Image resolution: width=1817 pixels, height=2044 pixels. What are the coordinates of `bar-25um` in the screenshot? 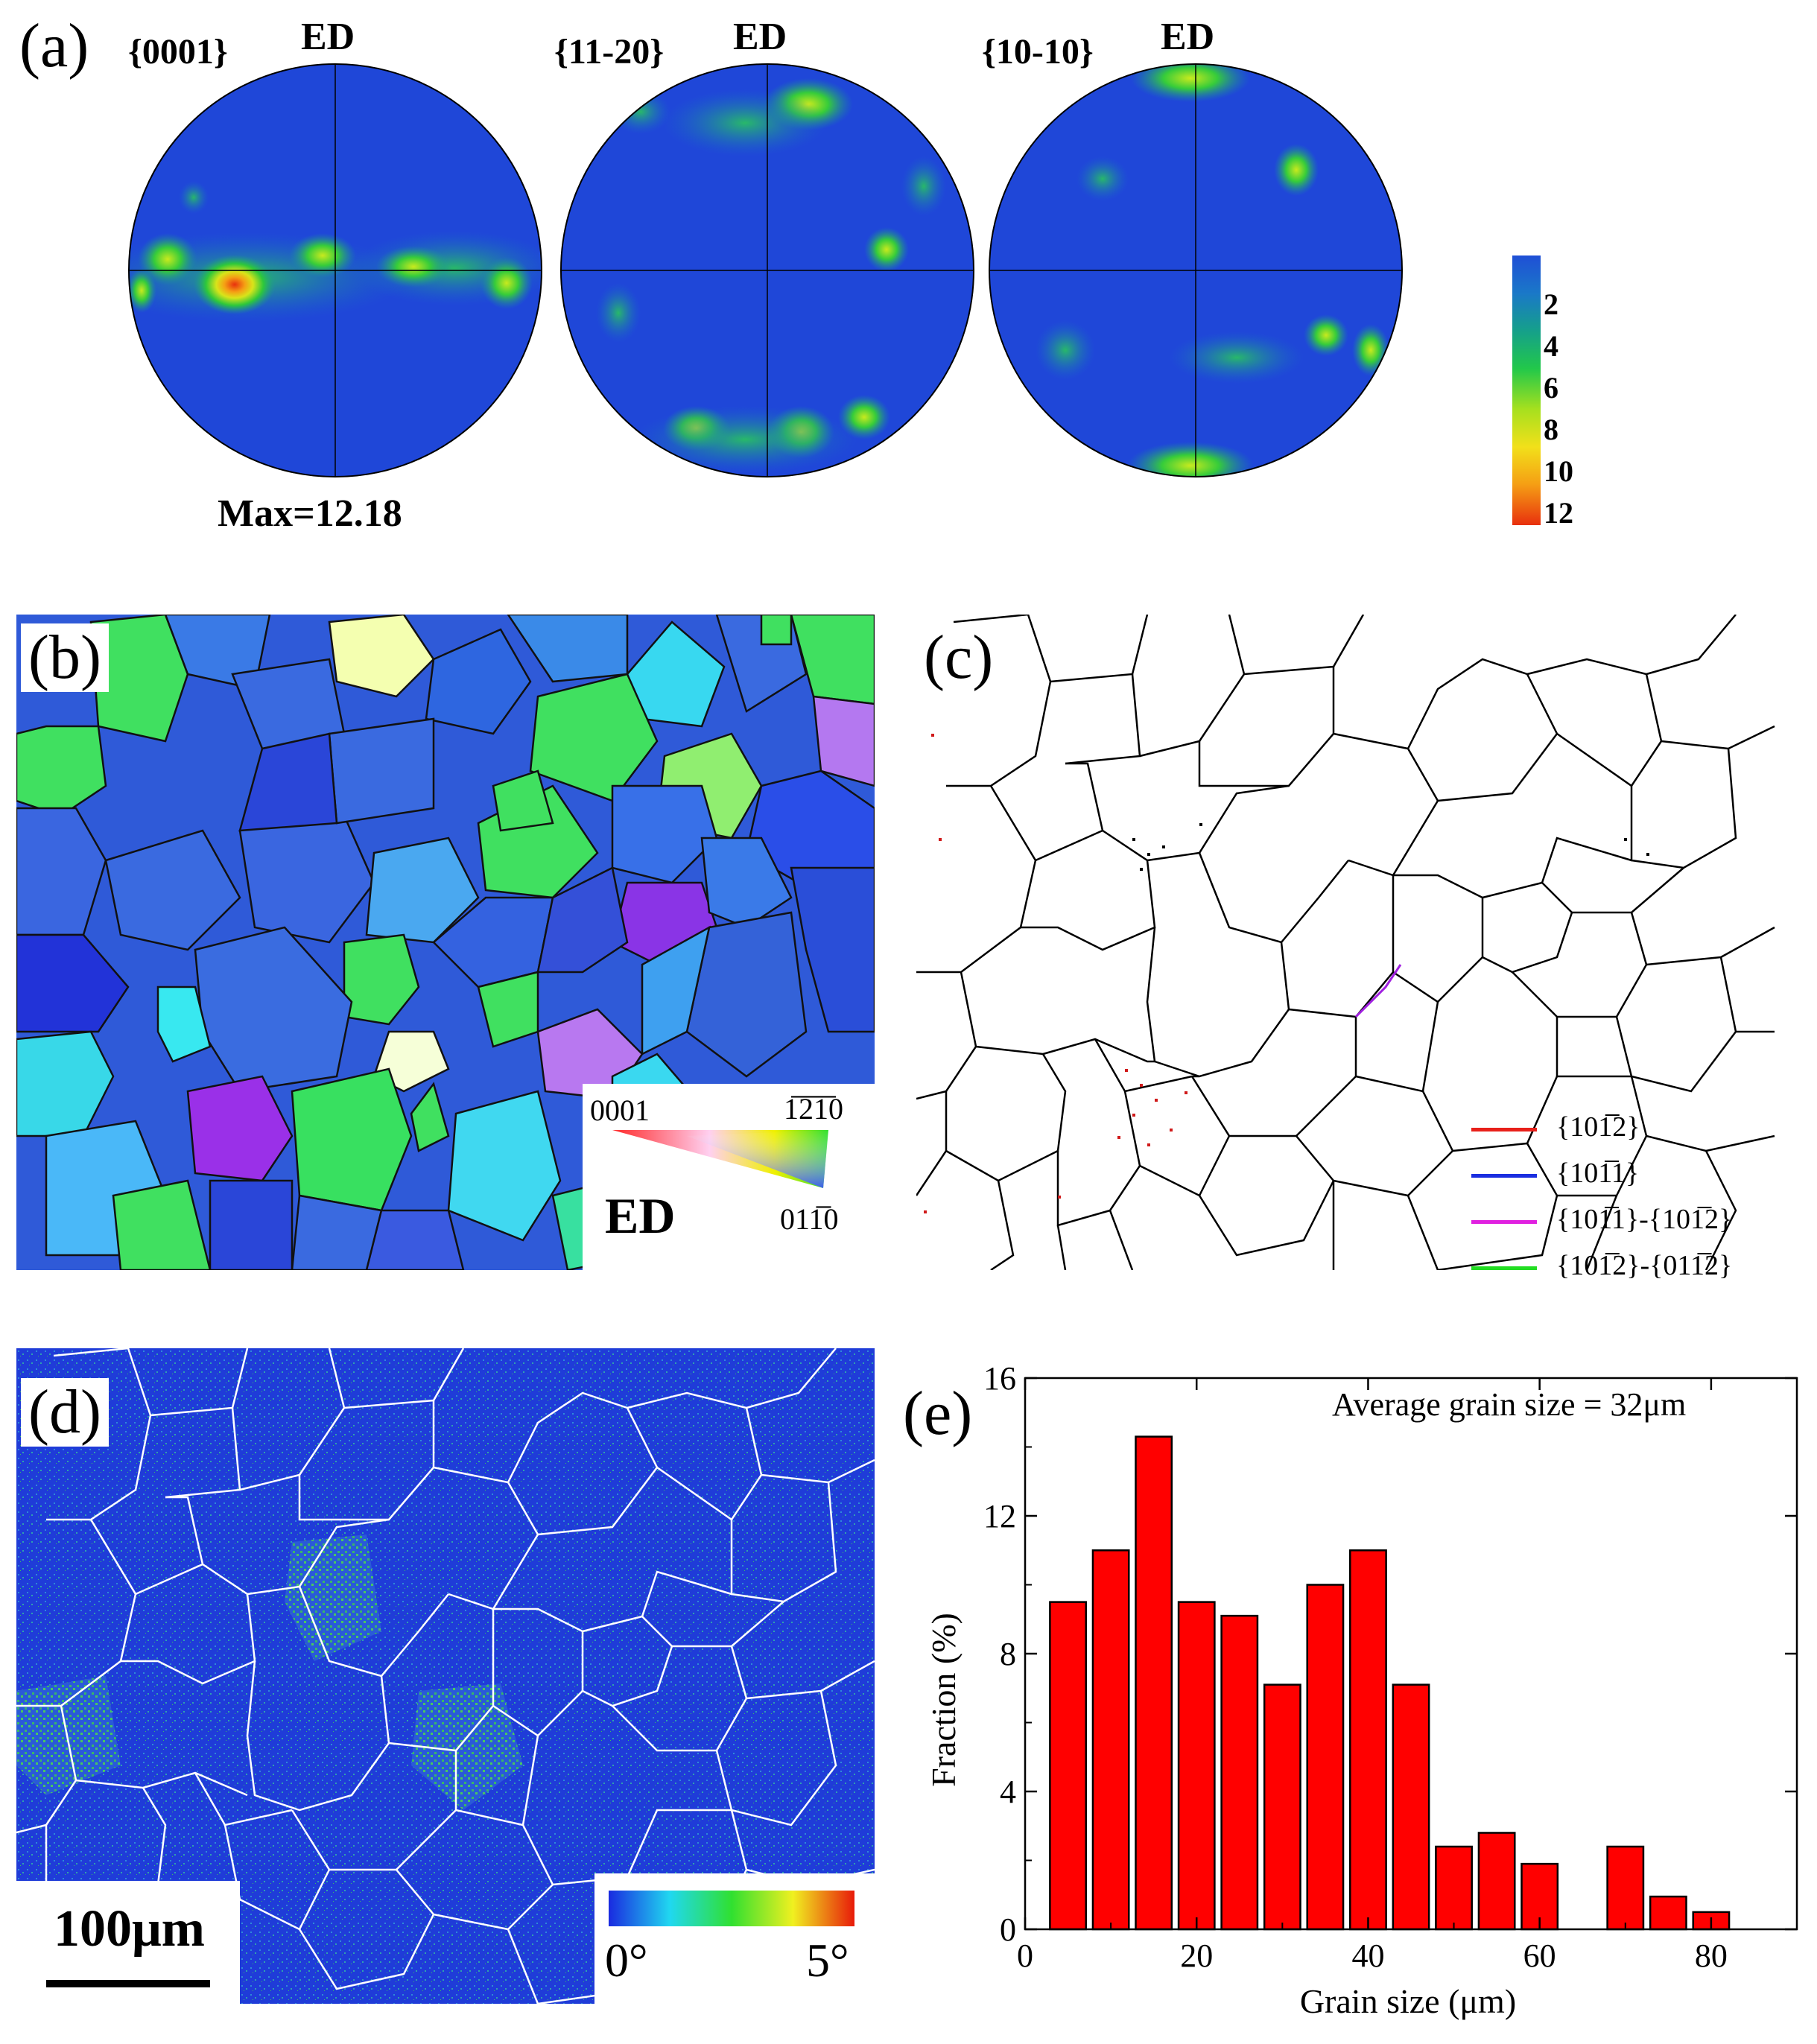 It's located at (1239, 1773).